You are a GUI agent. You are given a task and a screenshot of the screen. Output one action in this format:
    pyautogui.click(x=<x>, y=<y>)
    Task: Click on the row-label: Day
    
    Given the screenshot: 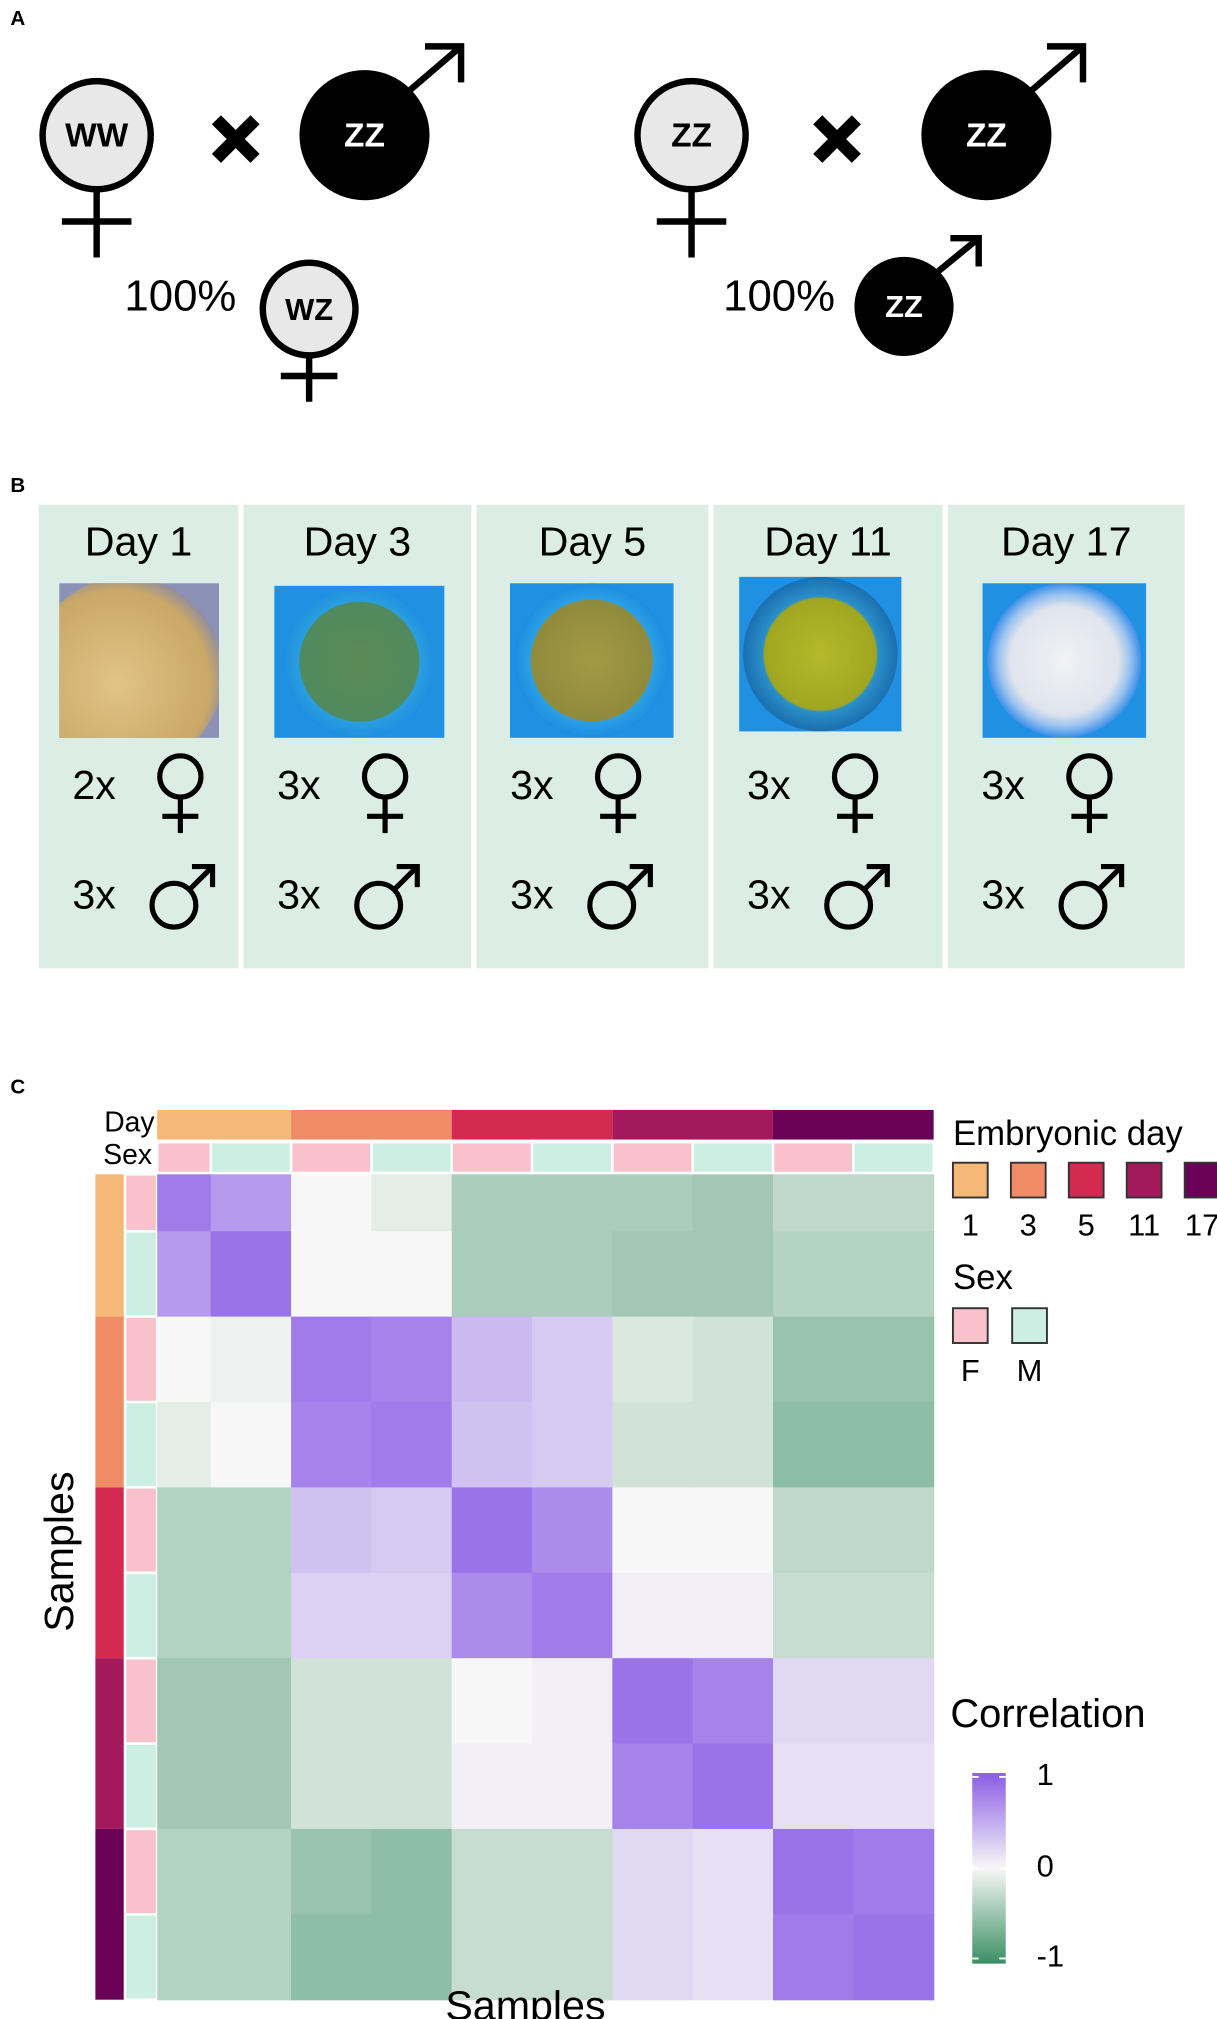 What is the action you would take?
    pyautogui.click(x=129, y=1123)
    